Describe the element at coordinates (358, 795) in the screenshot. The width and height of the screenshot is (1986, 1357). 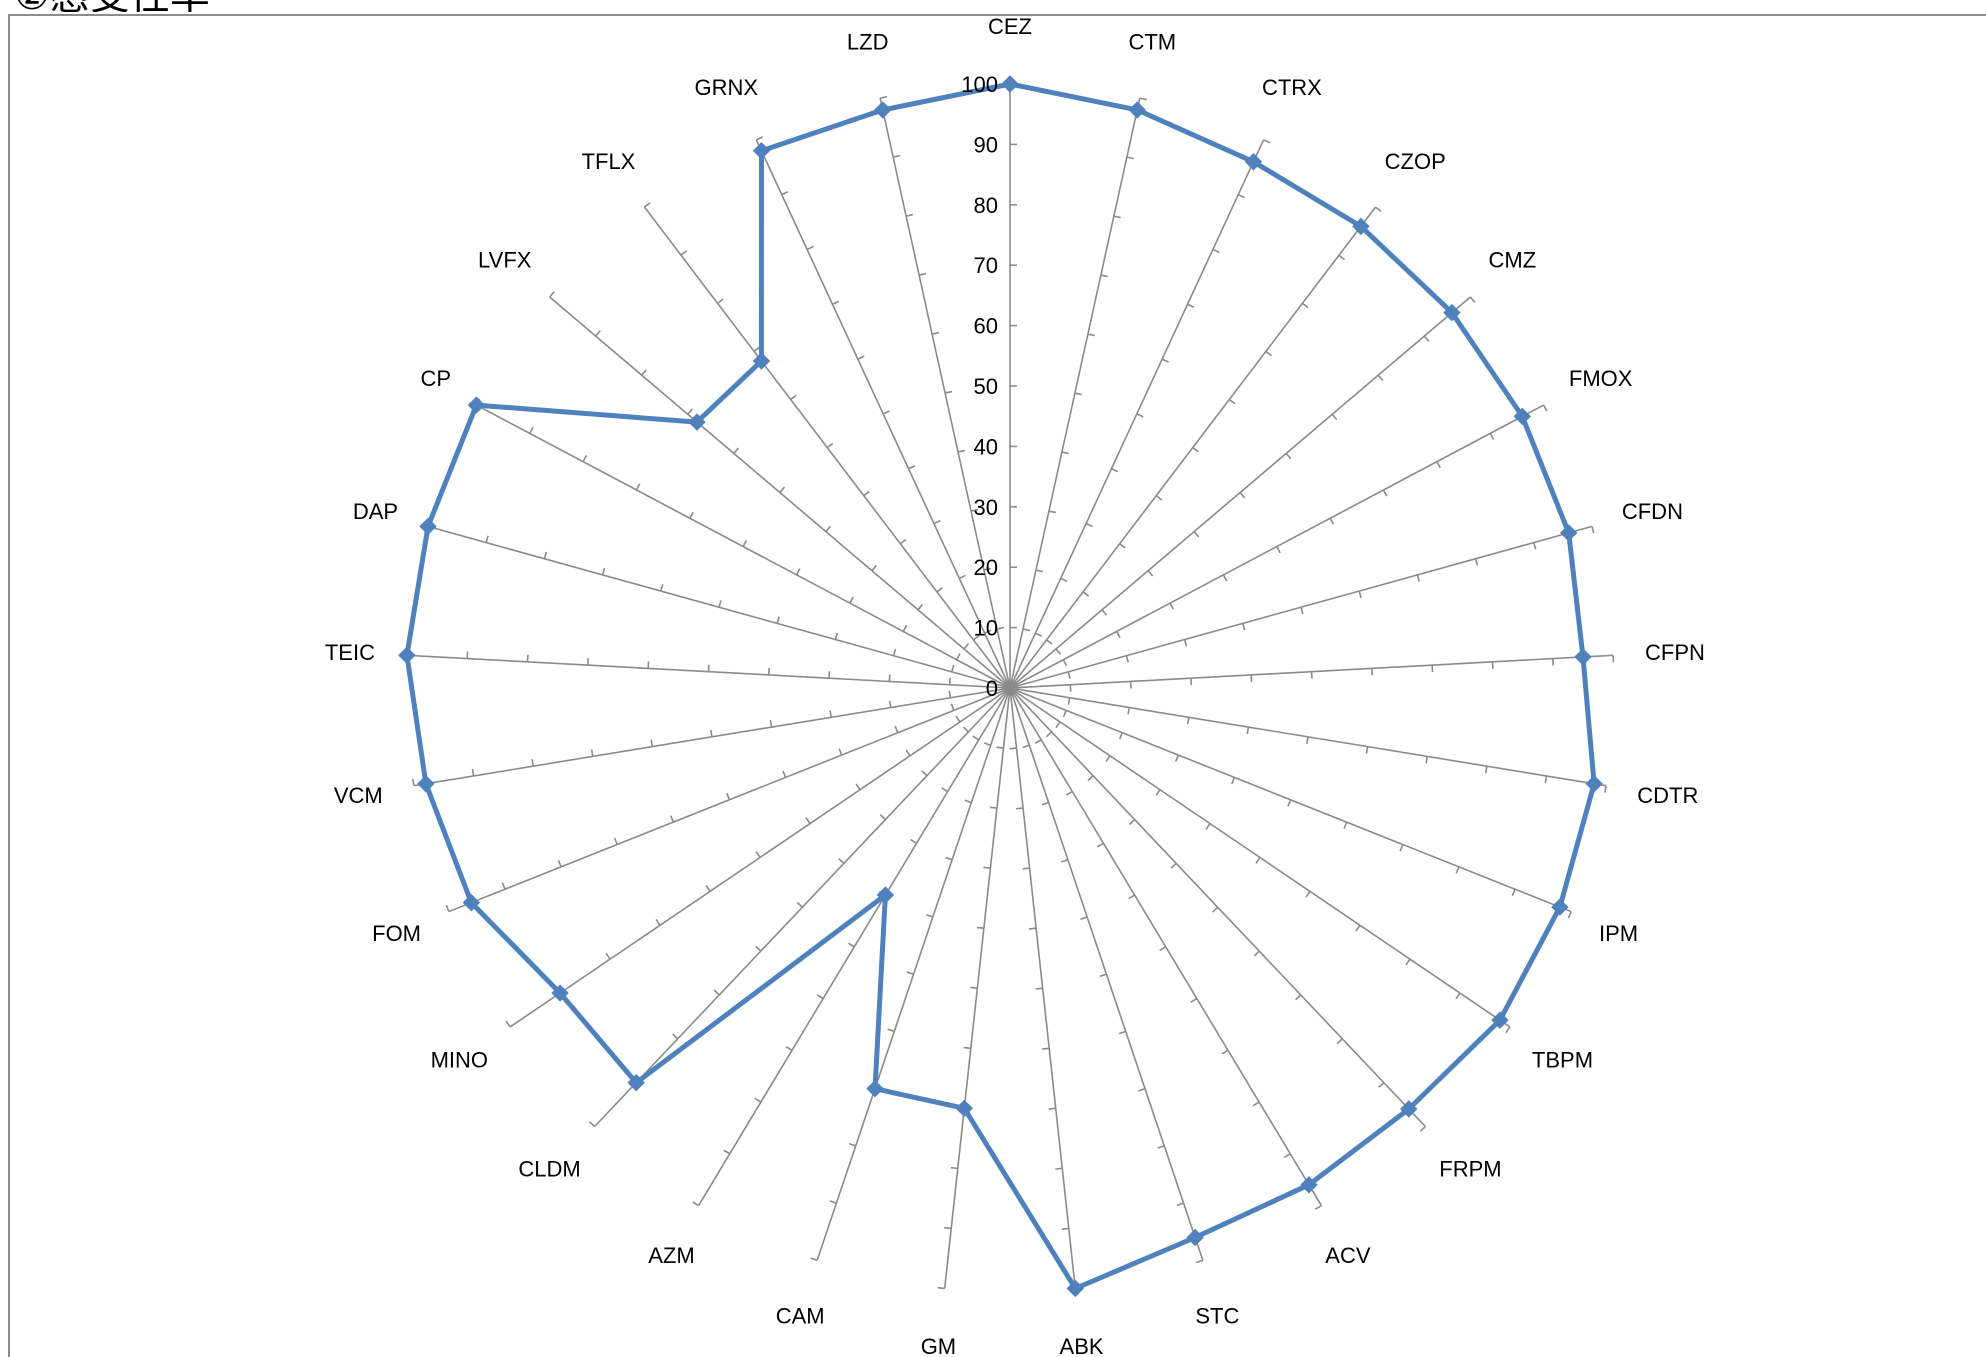
I see `category-label-vcm: VCM` at that location.